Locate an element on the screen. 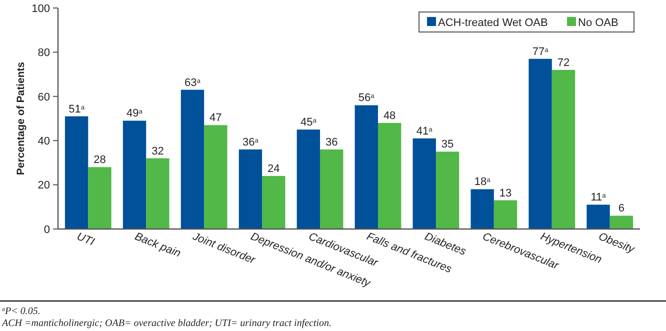  data-label: 36$^{a}$ is located at coordinates (250, 142).